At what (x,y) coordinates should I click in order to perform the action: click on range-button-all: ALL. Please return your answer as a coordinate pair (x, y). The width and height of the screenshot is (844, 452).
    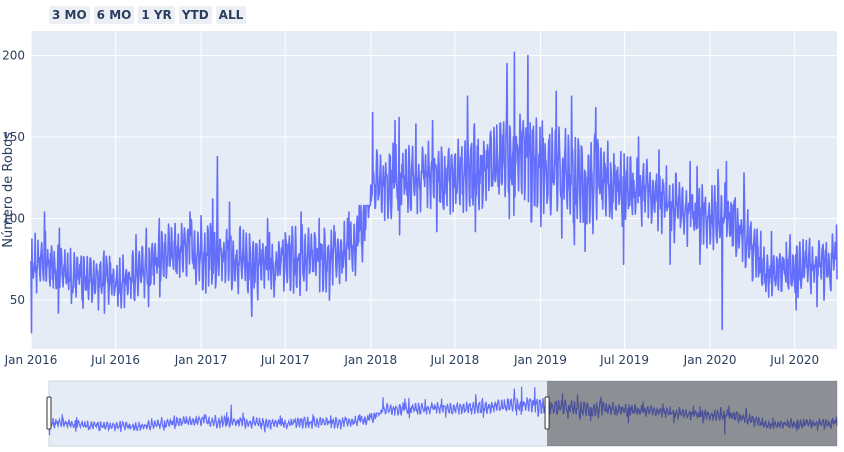
    Looking at the image, I should click on (231, 15).